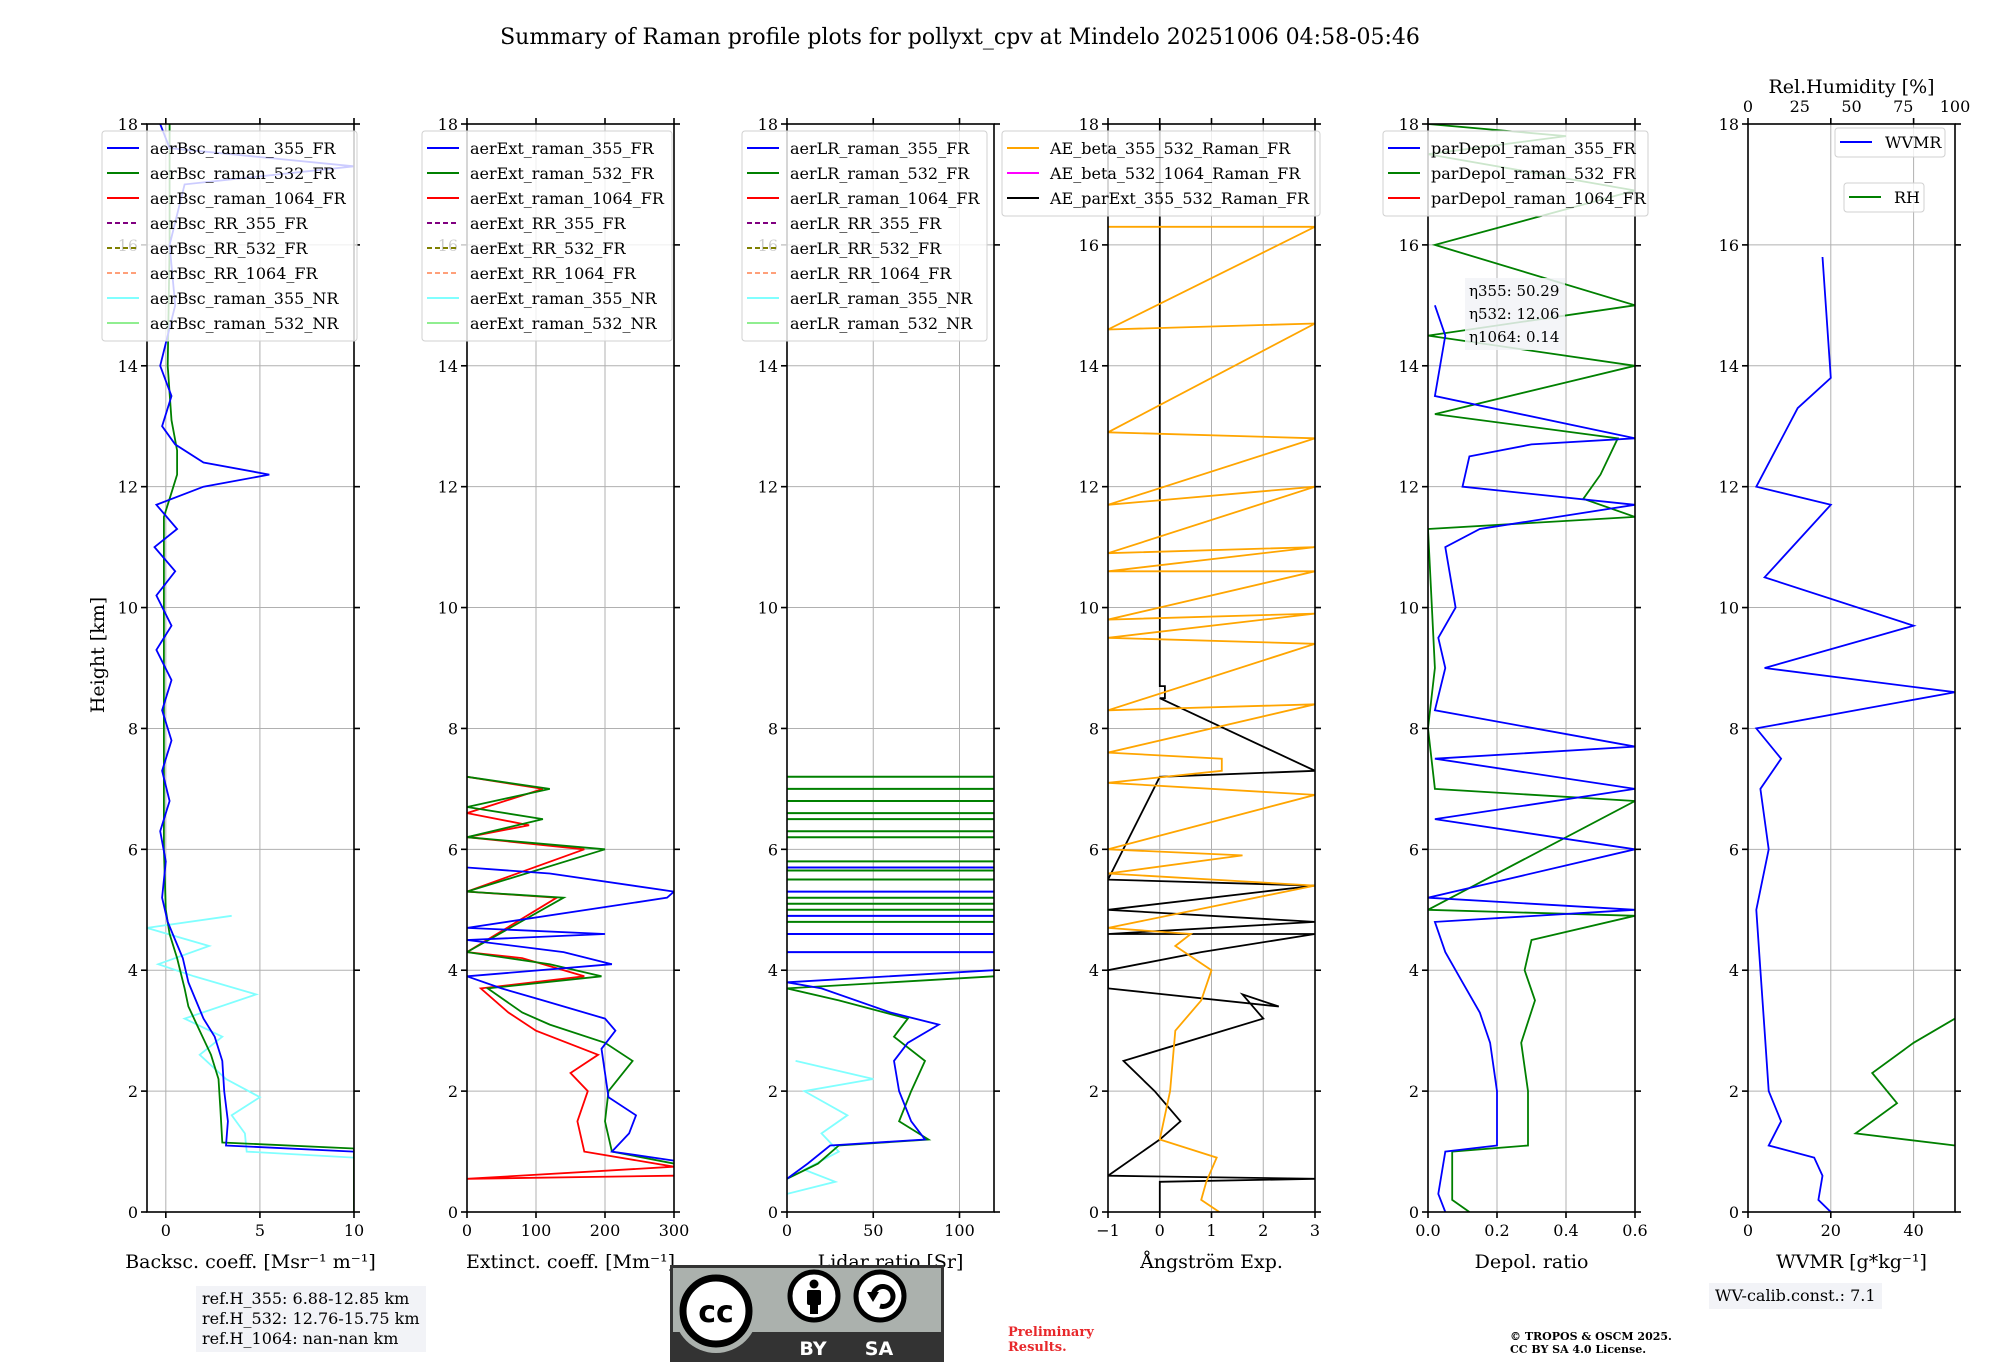 Image resolution: width=2000 pixels, height=1362 pixels. What do you see at coordinates (1854, 734) in the screenshot?
I see `series-WVMR` at bounding box center [1854, 734].